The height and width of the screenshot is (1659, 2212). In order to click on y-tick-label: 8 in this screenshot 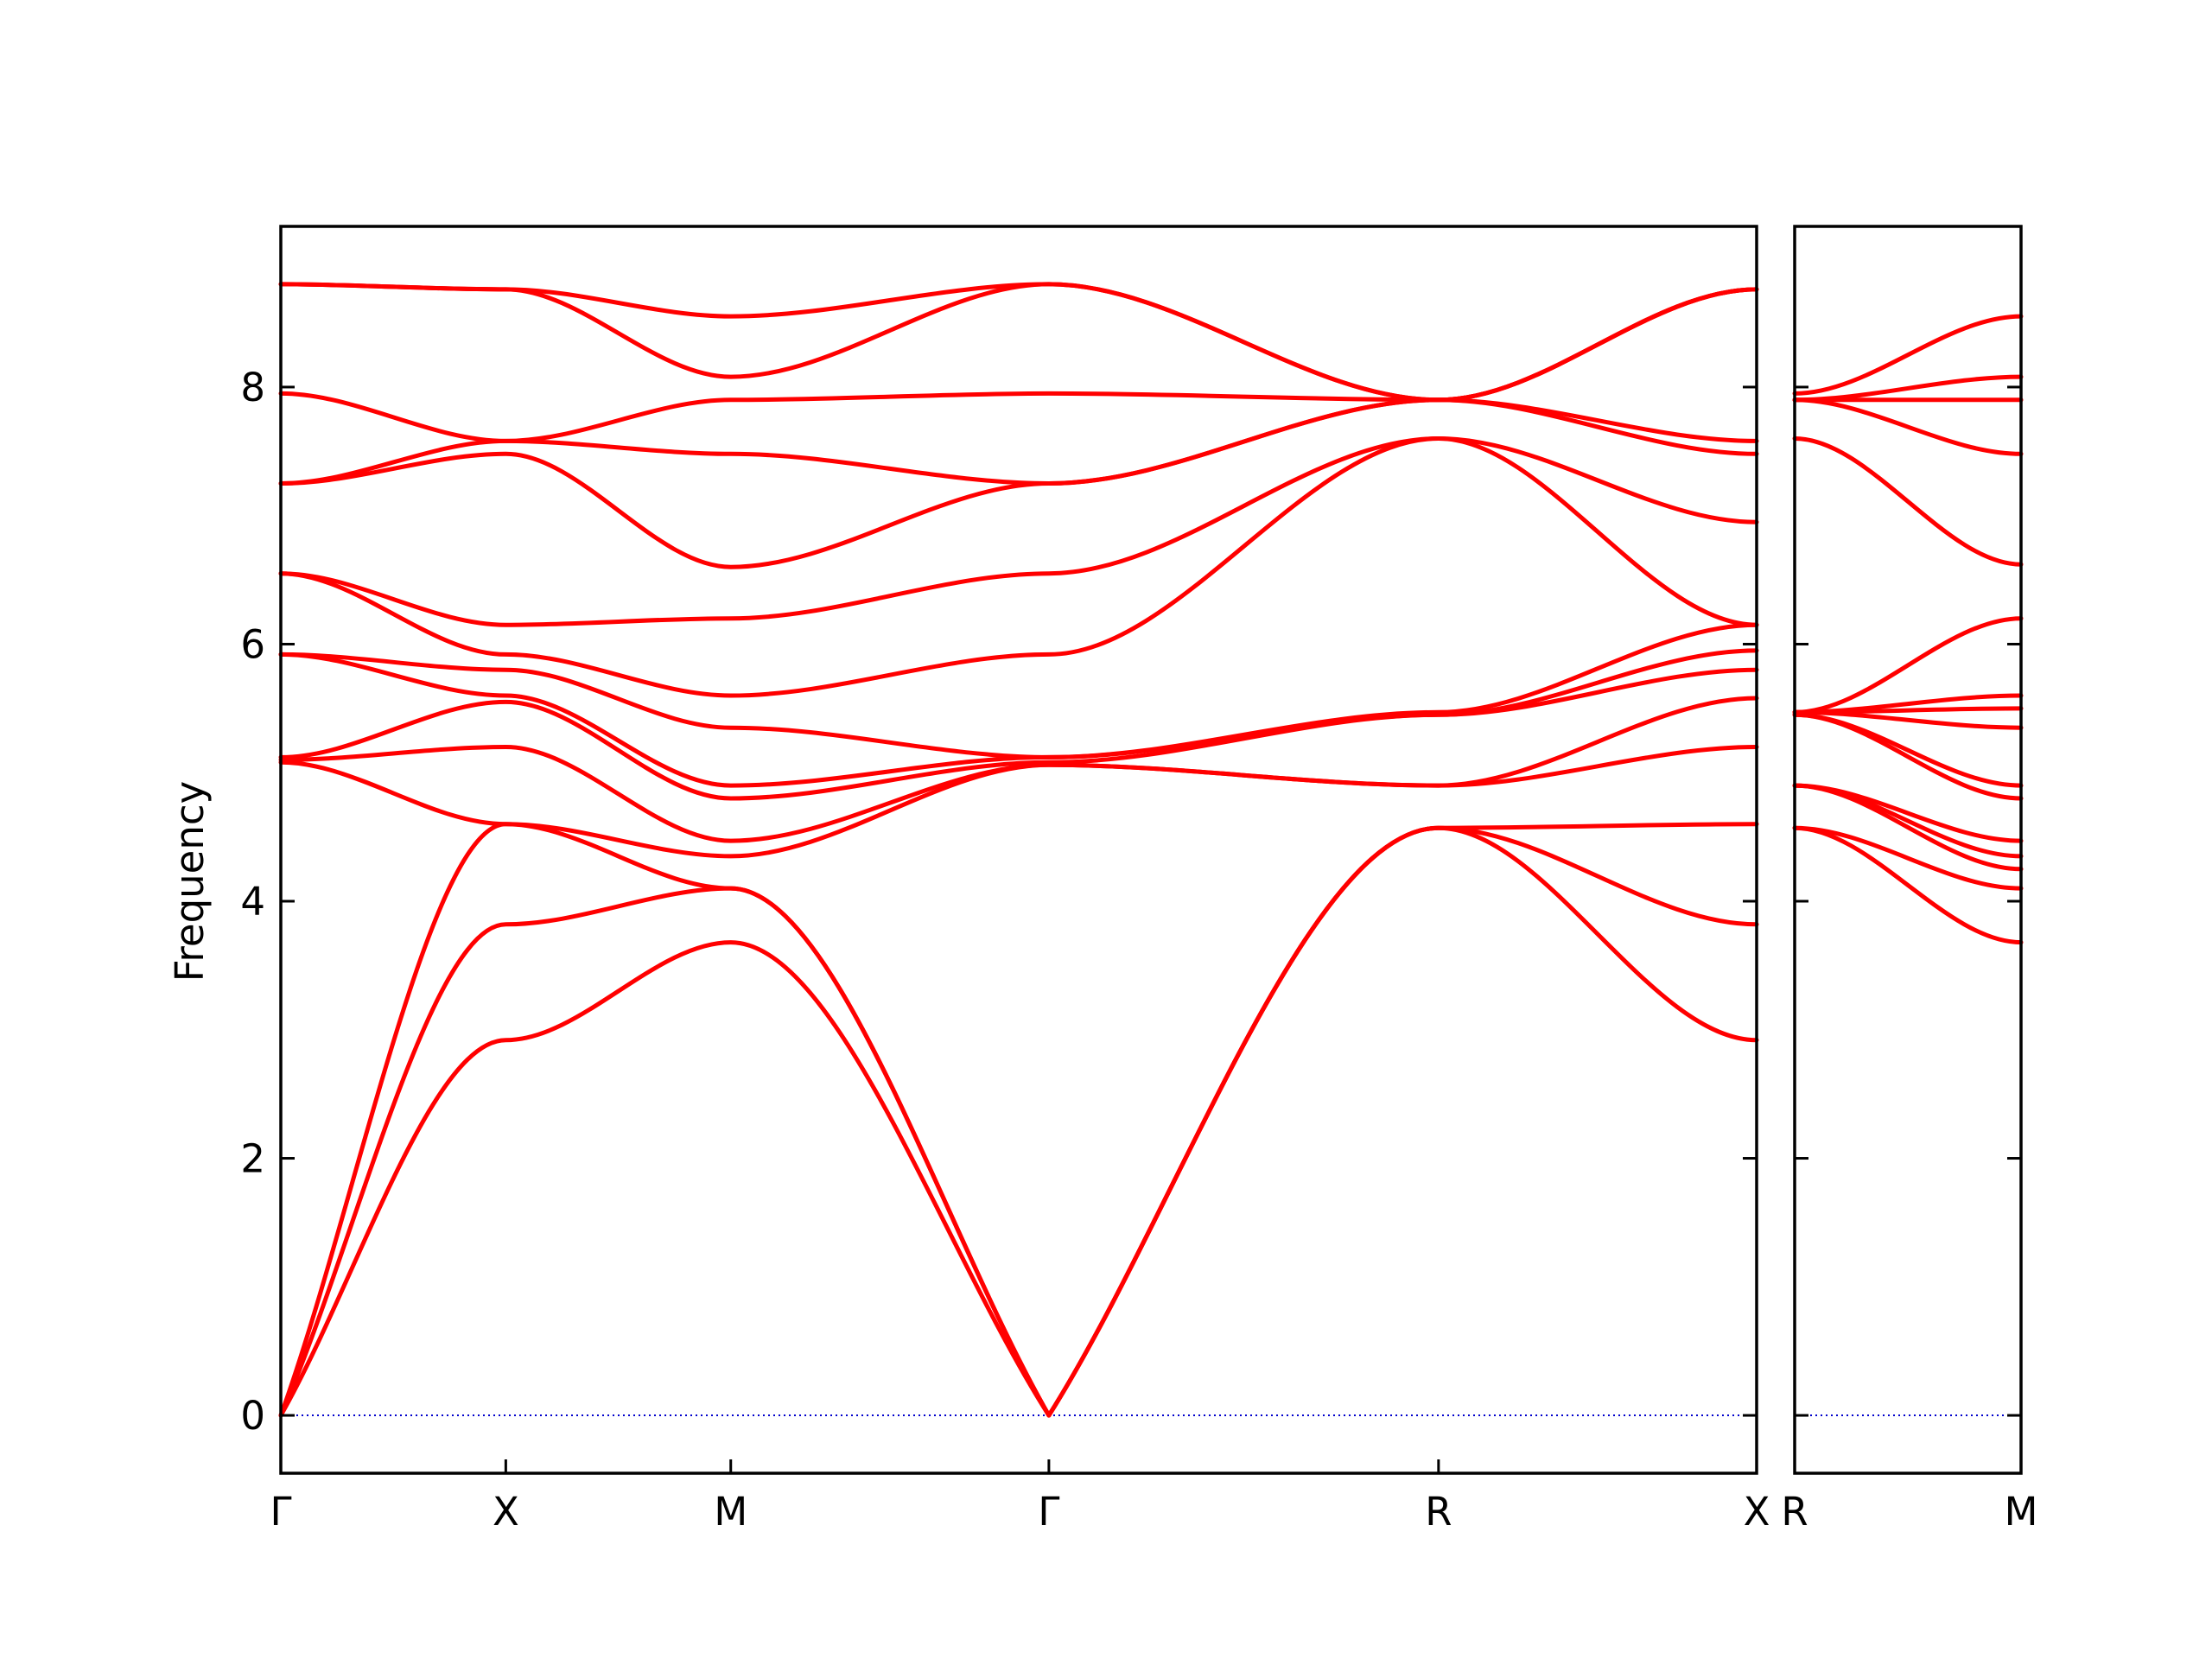, I will do `click(252, 387)`.